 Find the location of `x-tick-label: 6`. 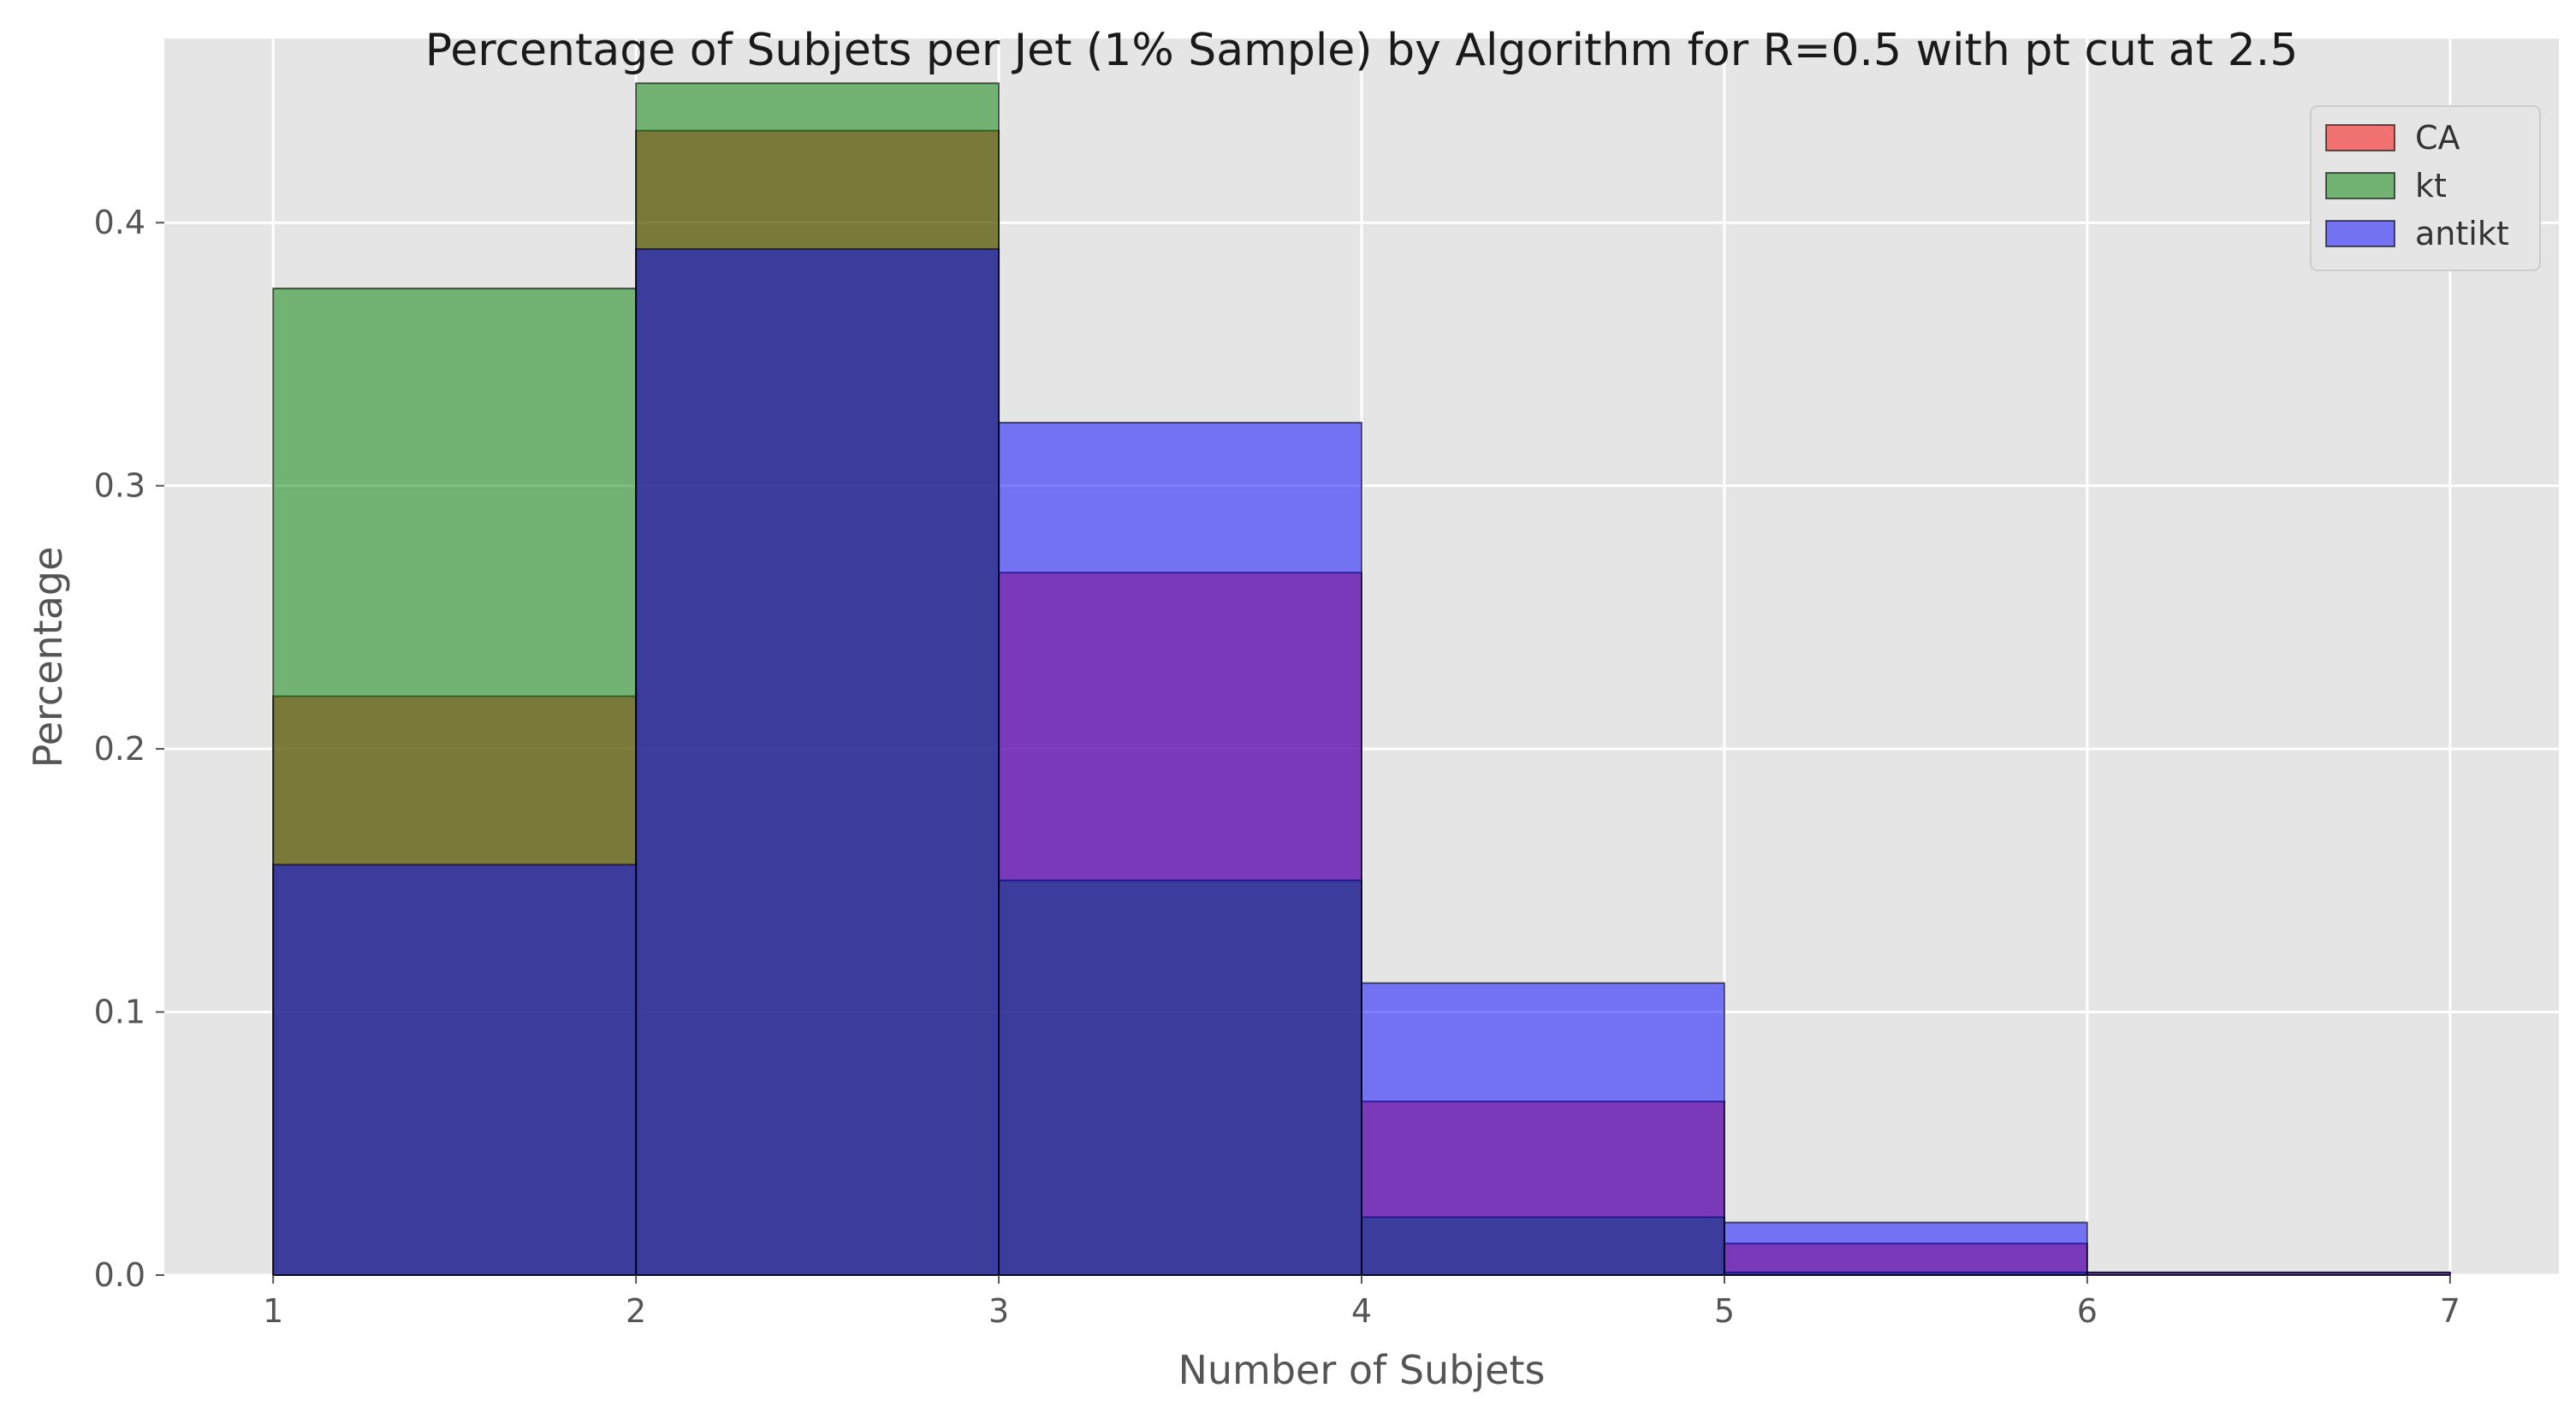

x-tick-label: 6 is located at coordinates (2087, 1311).